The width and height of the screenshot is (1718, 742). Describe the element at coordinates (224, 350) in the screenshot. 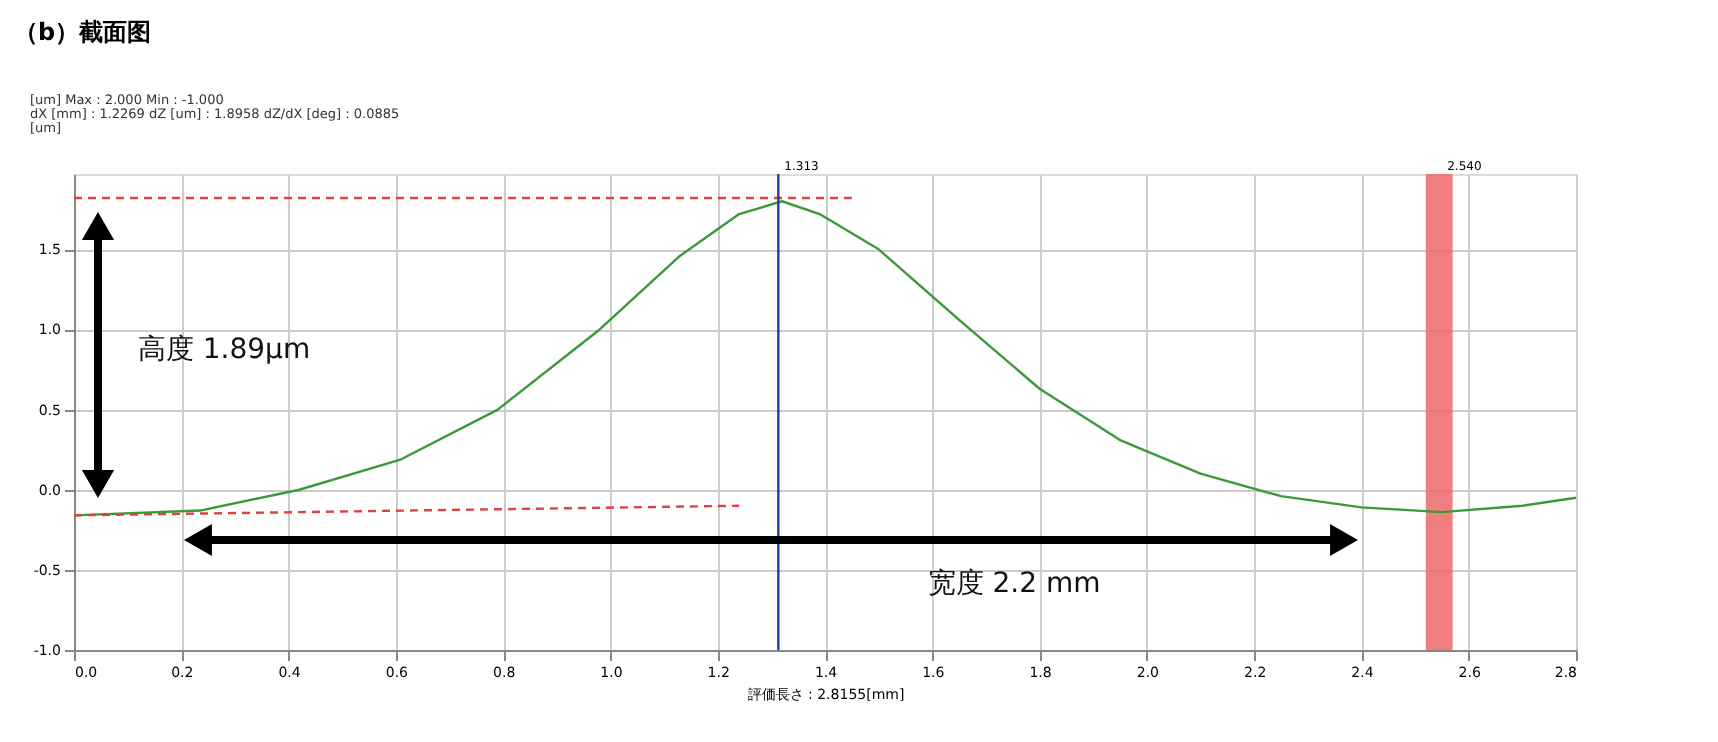

I see `annotation: 高度 1.89μm` at that location.